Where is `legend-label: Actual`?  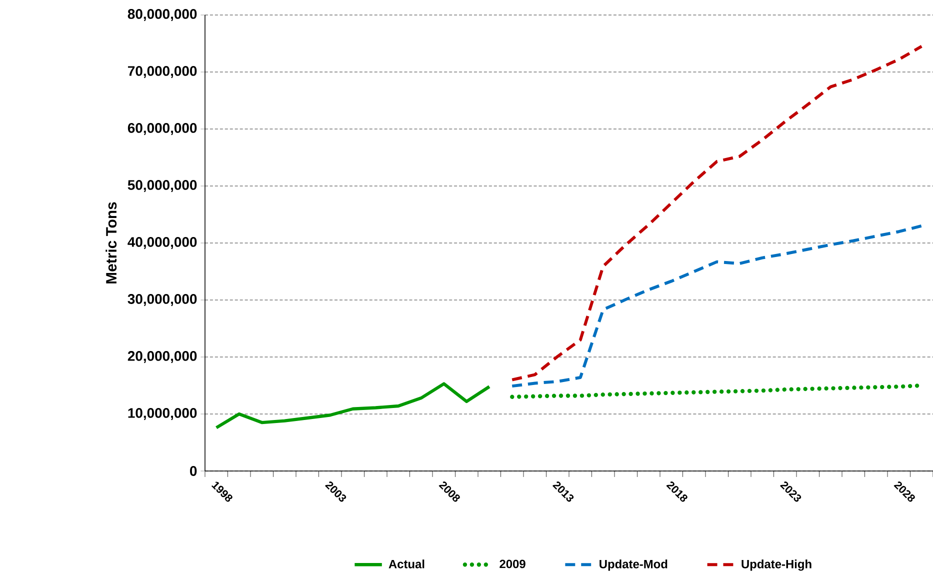 legend-label: Actual is located at coordinates (406, 564).